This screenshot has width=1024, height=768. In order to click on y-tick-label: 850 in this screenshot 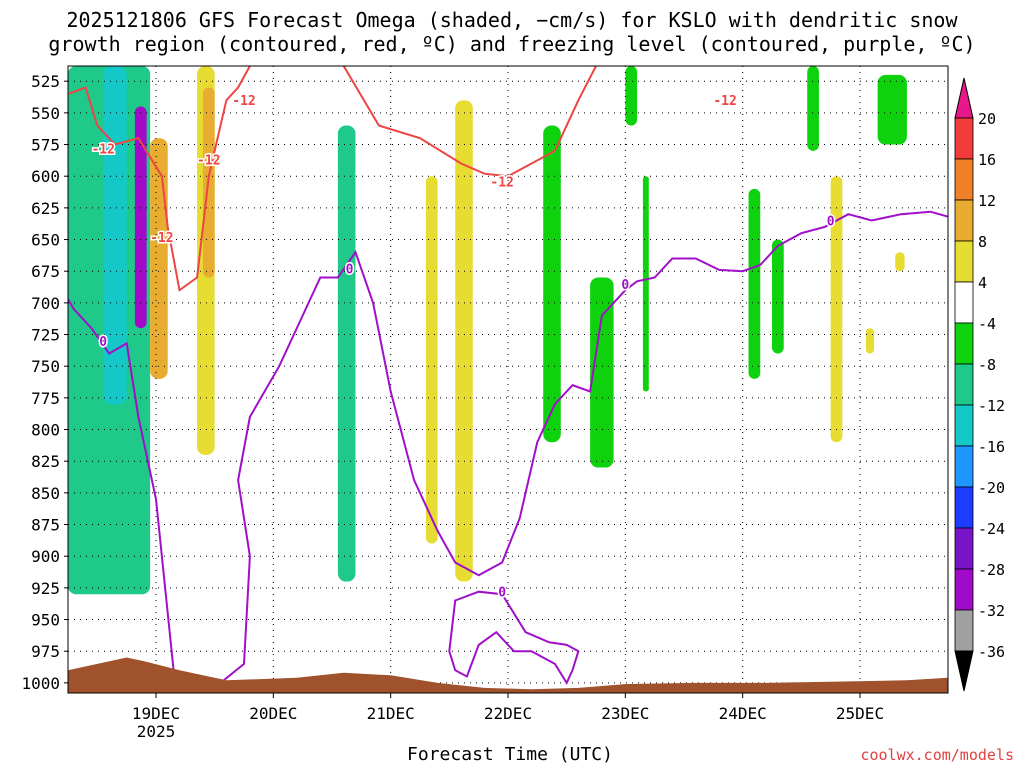, I will do `click(45, 493)`.